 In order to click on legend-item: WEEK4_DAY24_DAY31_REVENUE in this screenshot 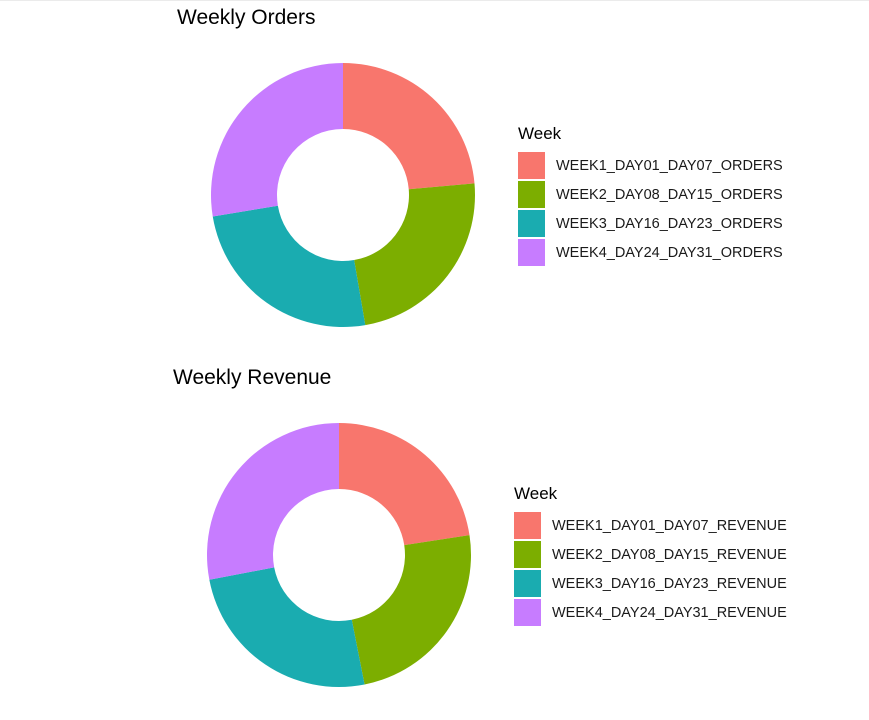, I will do `click(650, 612)`.